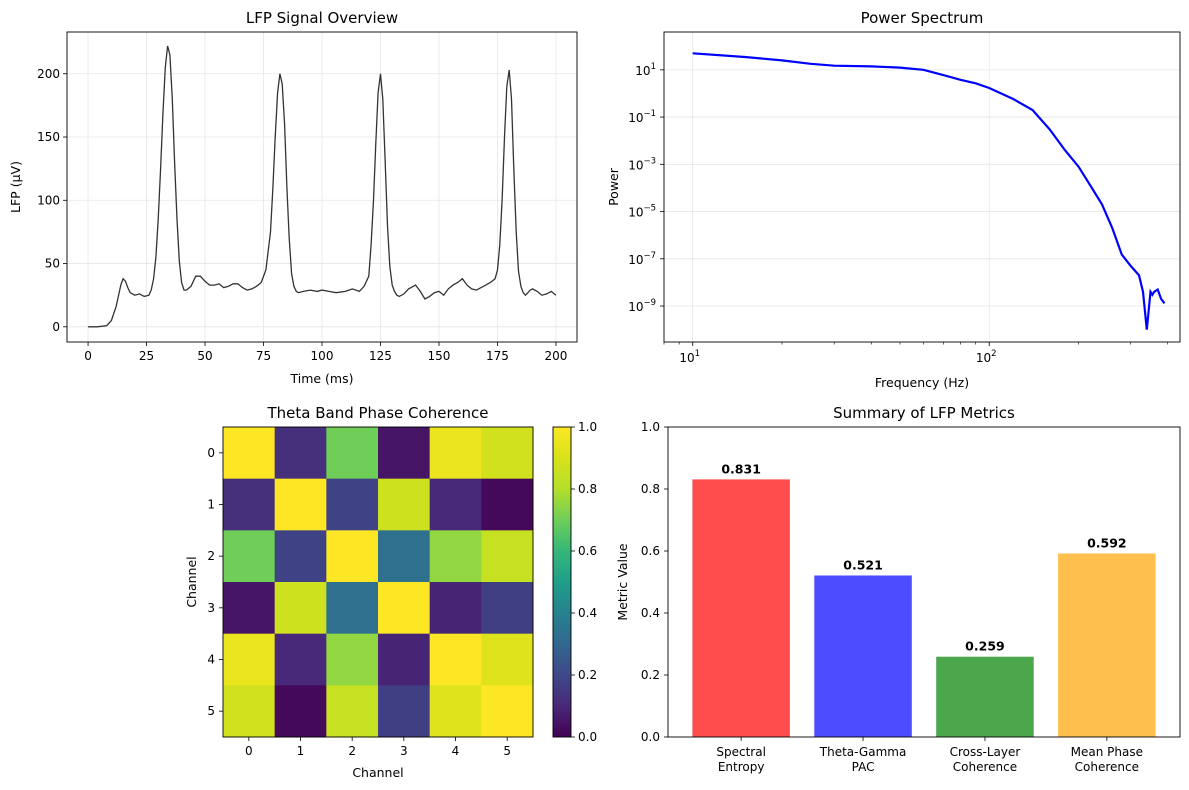 The height and width of the screenshot is (790, 1189). What do you see at coordinates (48, 137) in the screenshot?
I see `y-tick-label: 150` at bounding box center [48, 137].